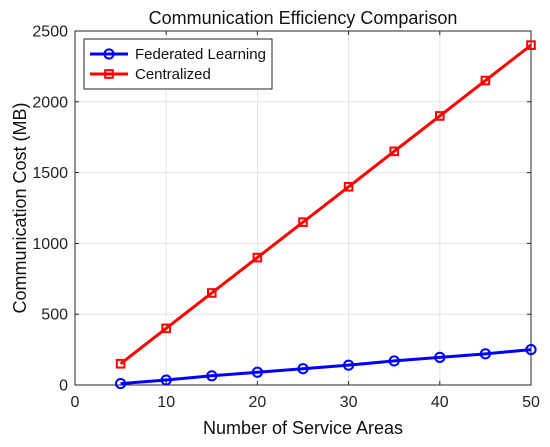 This screenshot has height=447, width=550. I want to click on legend-label: Centralized, so click(173, 74).